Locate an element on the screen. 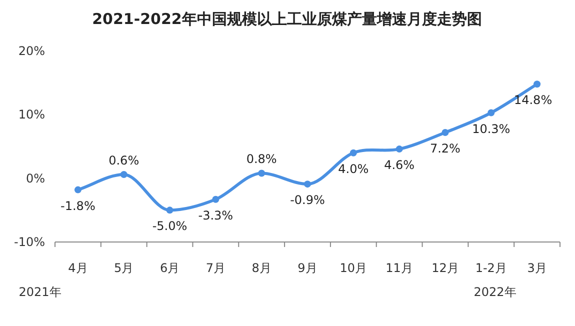 The height and width of the screenshot is (326, 575). text: 2021年 is located at coordinates (40, 292).